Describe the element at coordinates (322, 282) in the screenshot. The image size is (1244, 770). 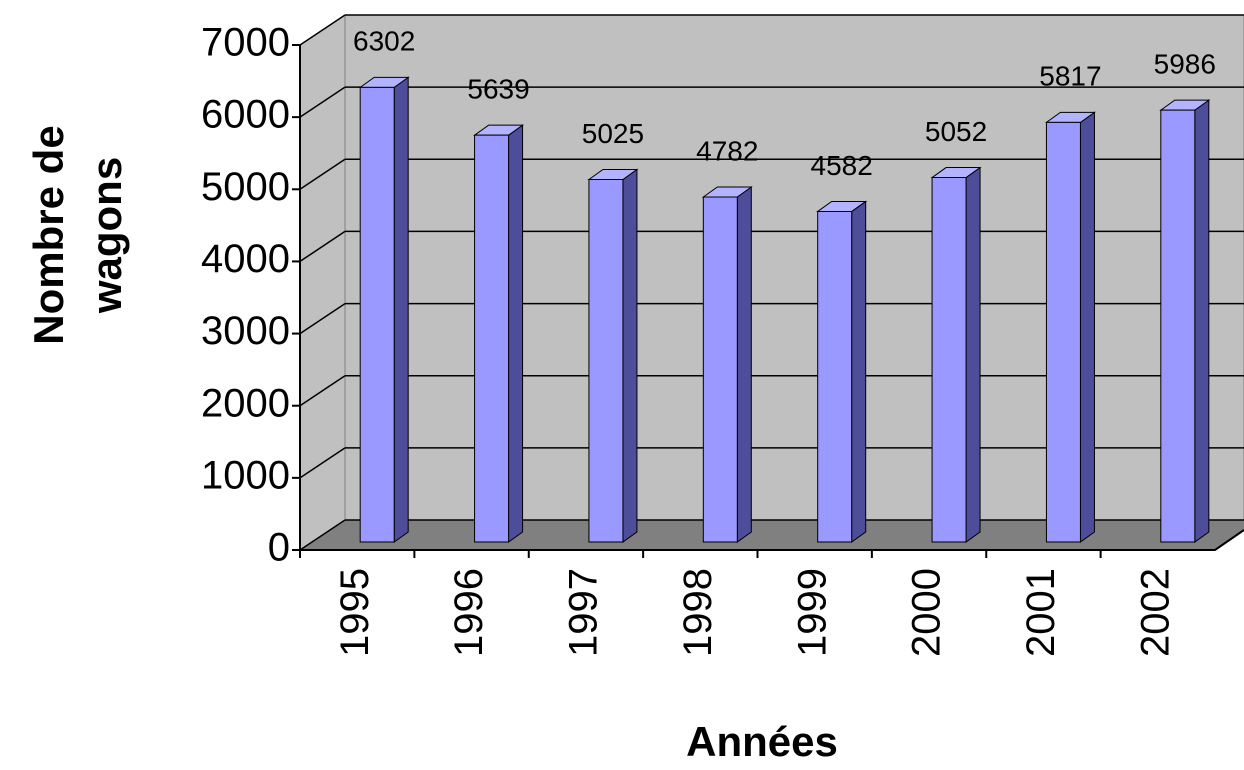
I see `side-wall` at that location.